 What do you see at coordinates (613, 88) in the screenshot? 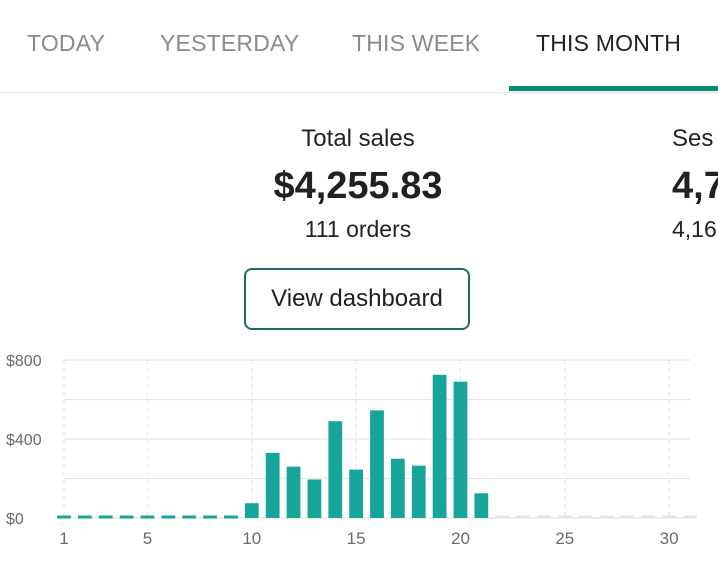
I see `active-tab-indicator` at bounding box center [613, 88].